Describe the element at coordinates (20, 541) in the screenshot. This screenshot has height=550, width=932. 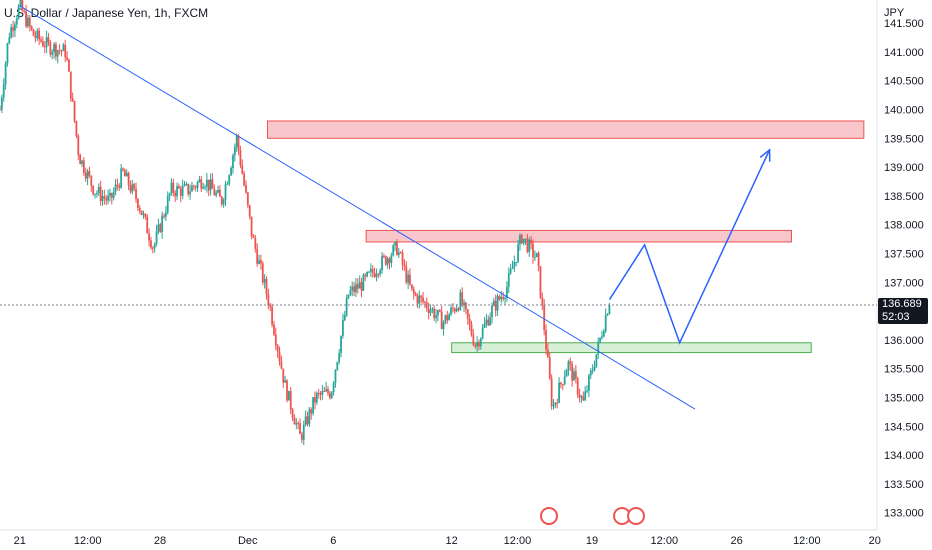
I see `time-tick-label: 21` at that location.